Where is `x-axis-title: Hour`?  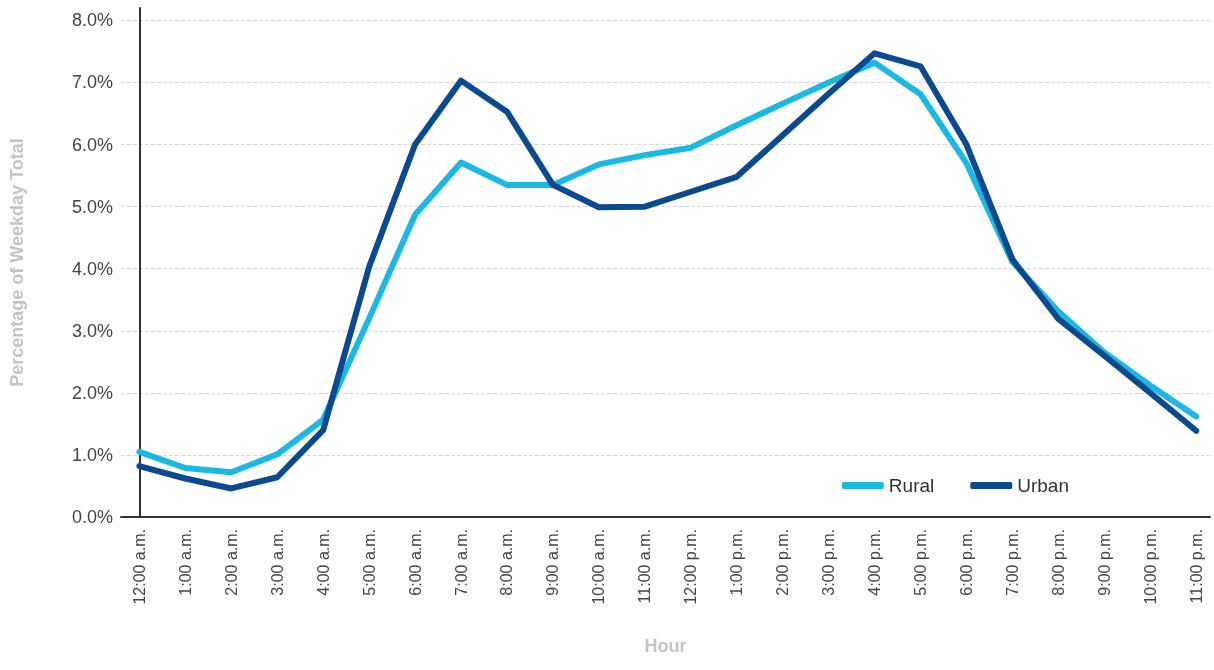 x-axis-title: Hour is located at coordinates (665, 646).